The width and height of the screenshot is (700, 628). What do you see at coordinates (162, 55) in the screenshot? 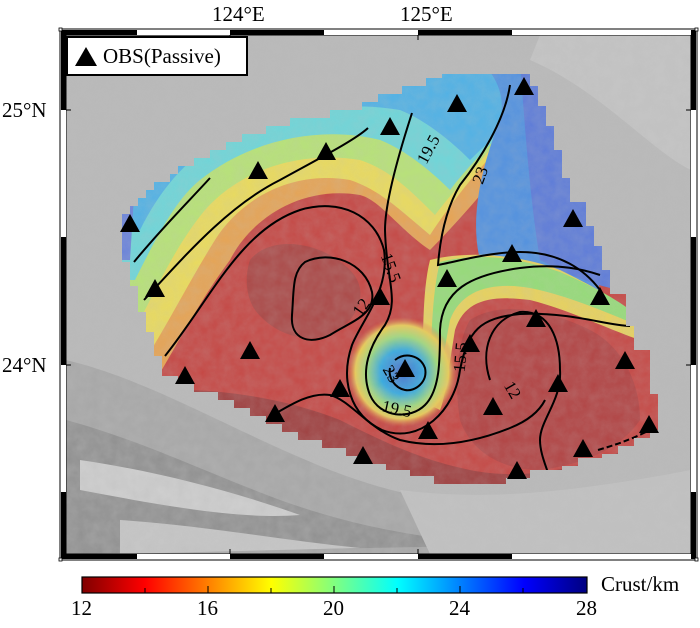
I see `legend-label: OBS(Passive)` at bounding box center [162, 55].